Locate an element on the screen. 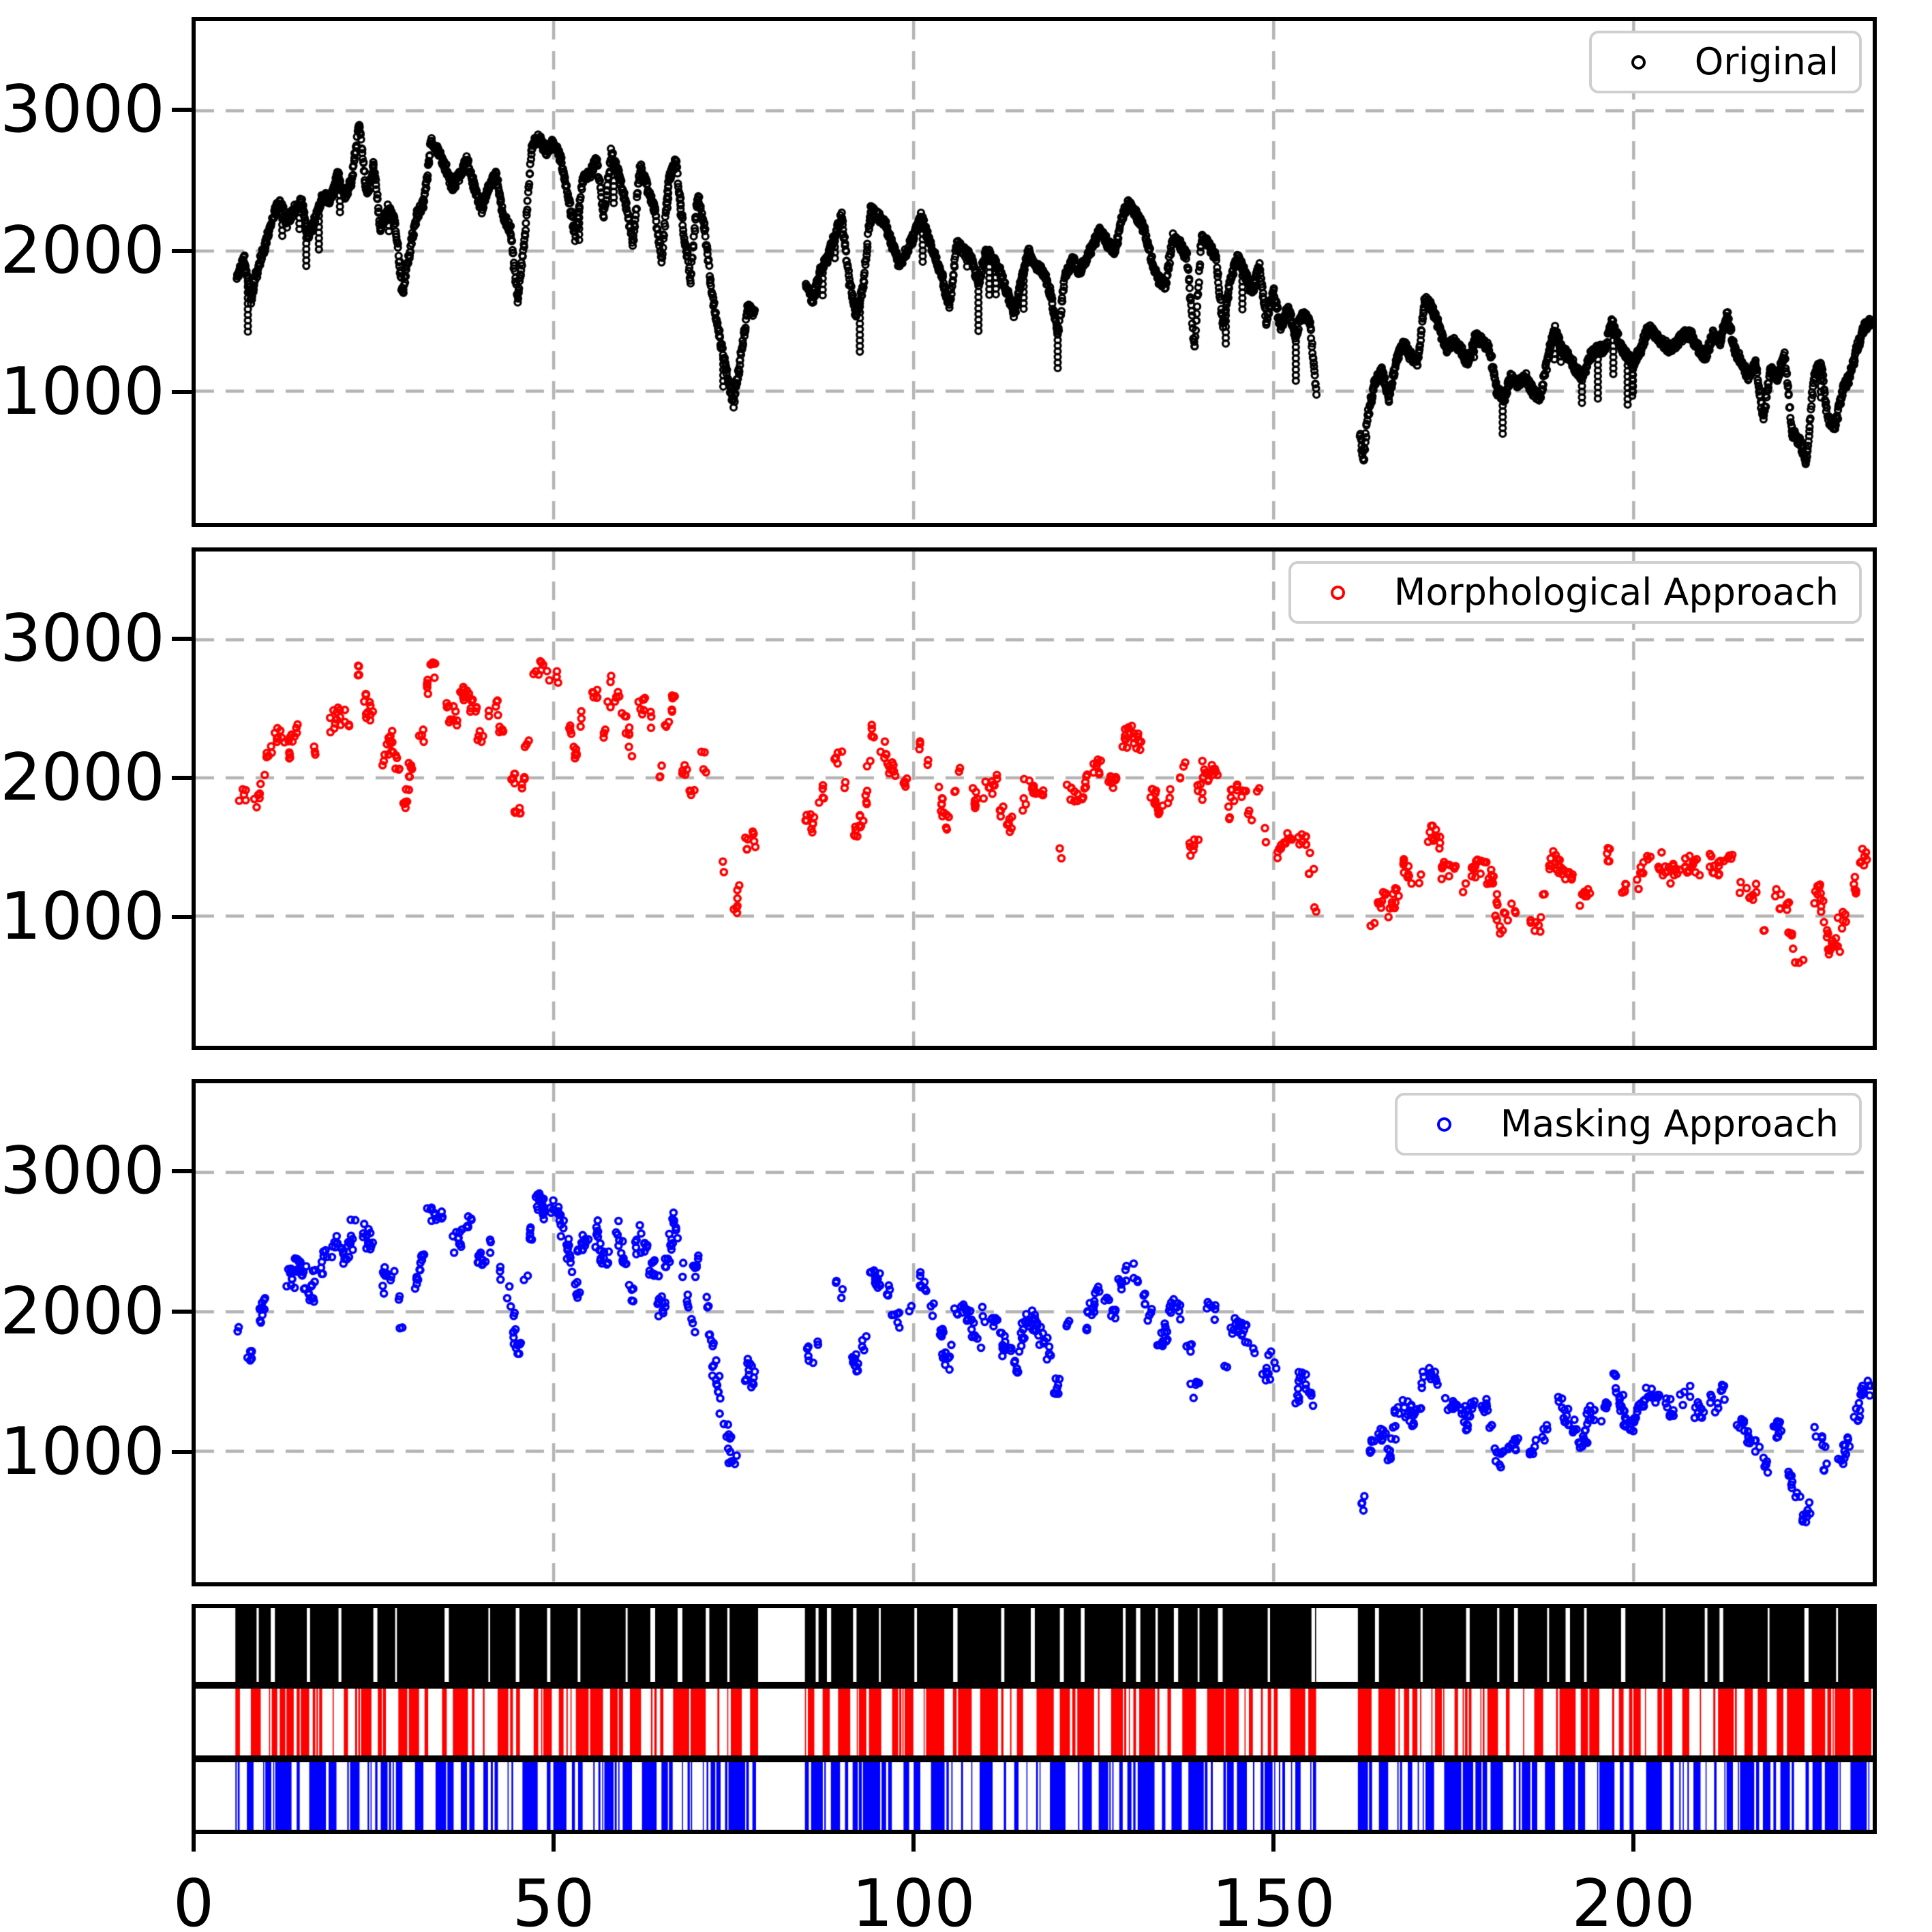 This screenshot has height=1932, width=1932. event-row-masking is located at coordinates (1034, 1796).